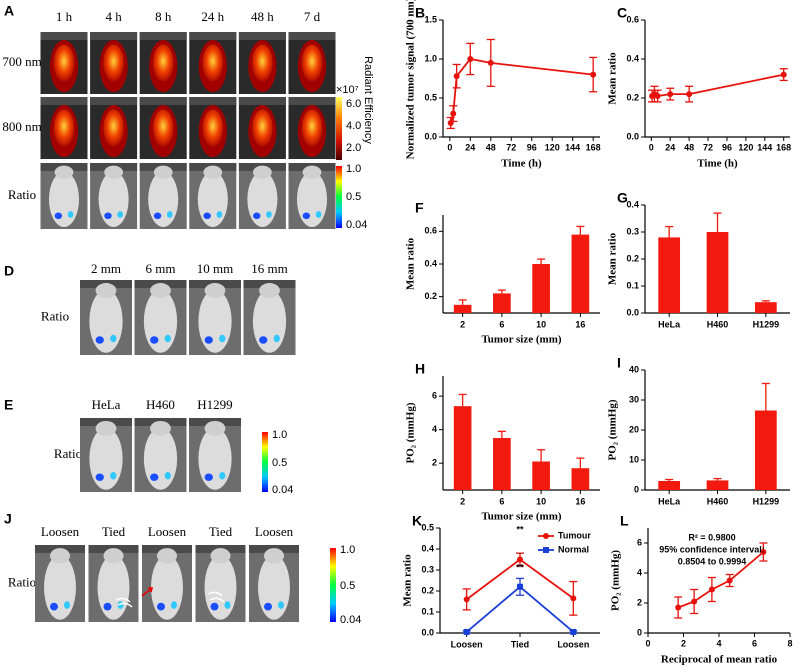 The height and width of the screenshot is (667, 800). What do you see at coordinates (574, 535) in the screenshot?
I see `legend-label: Tumour` at bounding box center [574, 535].